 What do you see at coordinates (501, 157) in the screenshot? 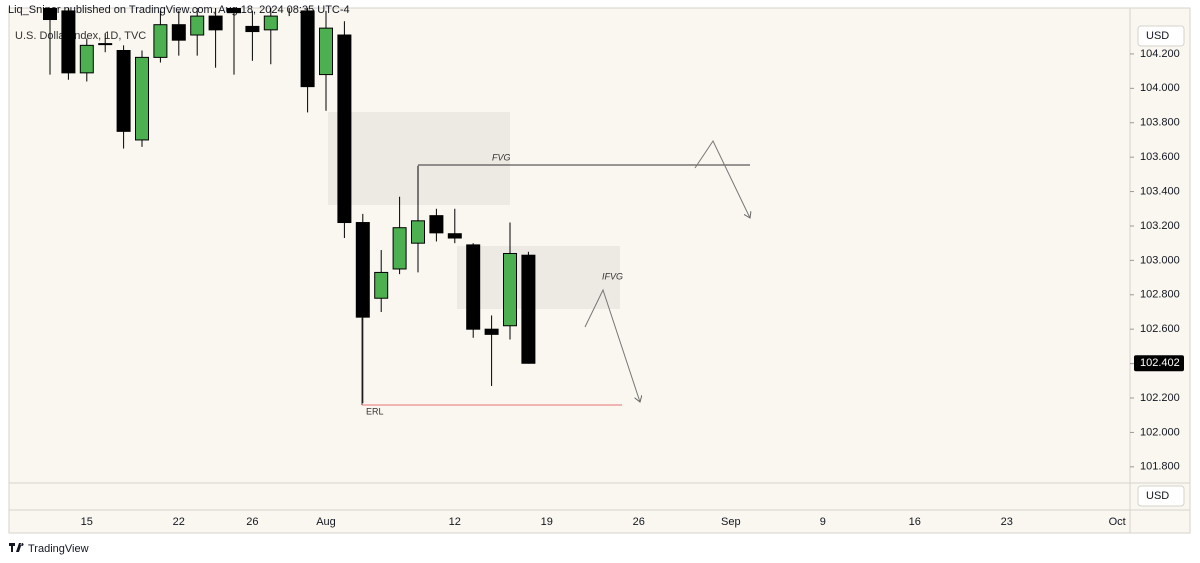
I see `fvg-label: FVG` at bounding box center [501, 157].